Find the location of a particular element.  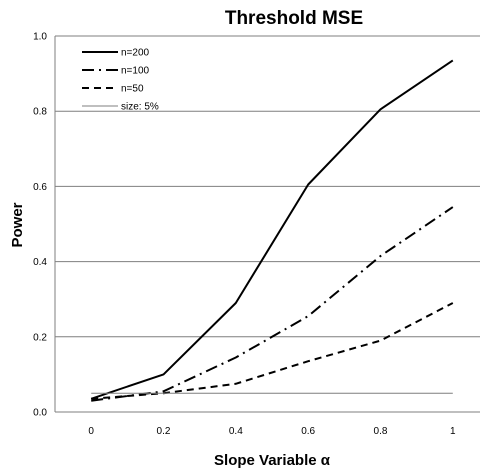

x-tick-label: 0.2 is located at coordinates (164, 431).